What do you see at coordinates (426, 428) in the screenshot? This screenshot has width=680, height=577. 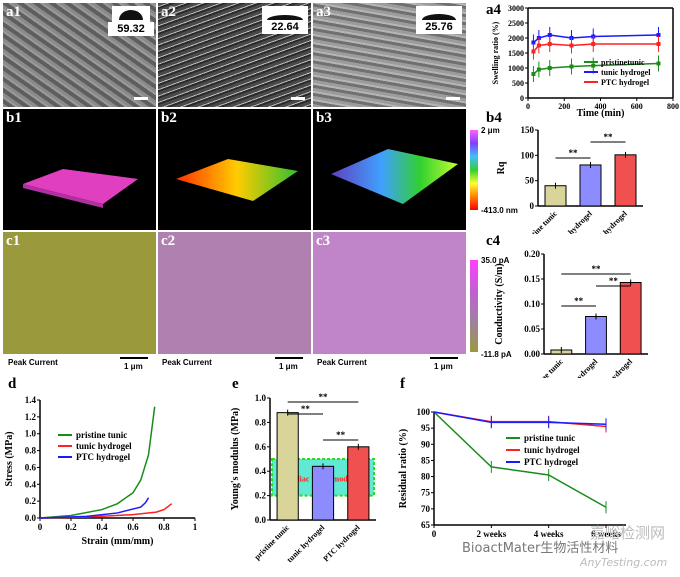 I see `y-tick-label: 95` at bounding box center [426, 428].